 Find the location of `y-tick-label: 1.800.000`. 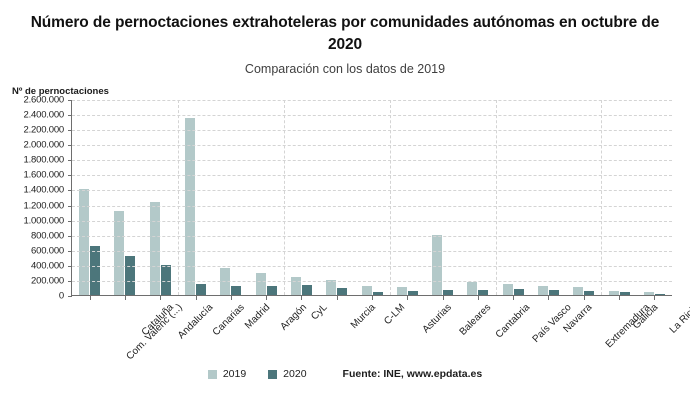

y-tick-label: 1.800.000 is located at coordinates (44, 160).